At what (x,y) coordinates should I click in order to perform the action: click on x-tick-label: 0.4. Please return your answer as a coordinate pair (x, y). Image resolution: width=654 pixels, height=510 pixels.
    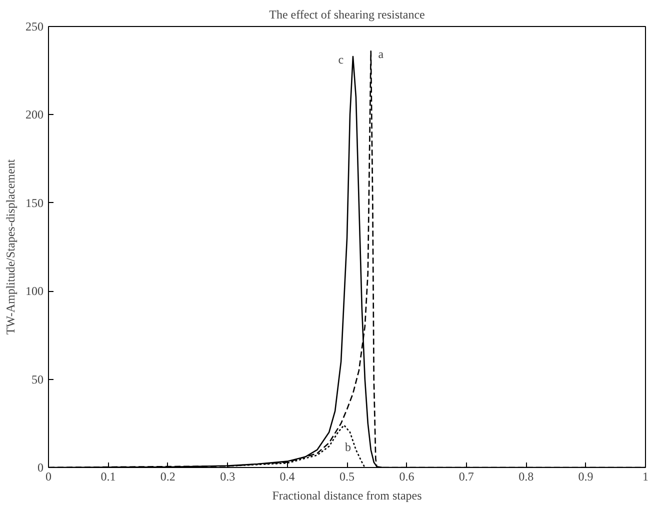
    Looking at the image, I should click on (287, 477).